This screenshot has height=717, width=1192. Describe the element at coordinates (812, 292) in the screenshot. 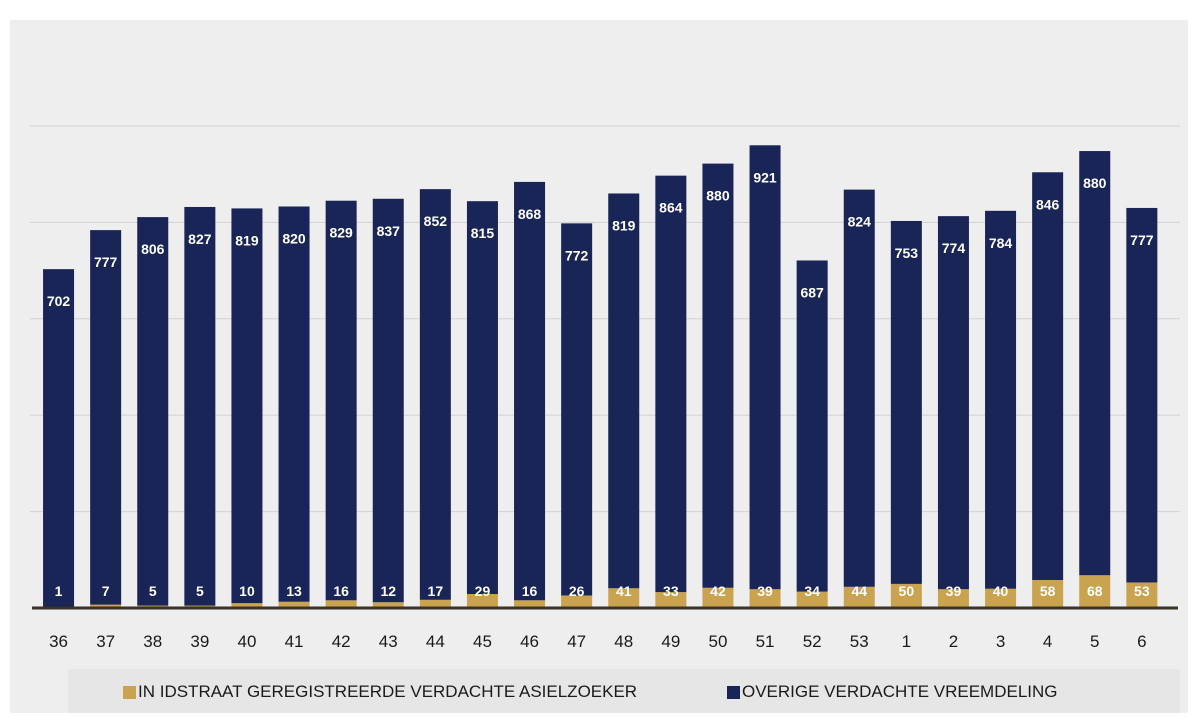

I see `data-label-other-52: 687` at that location.